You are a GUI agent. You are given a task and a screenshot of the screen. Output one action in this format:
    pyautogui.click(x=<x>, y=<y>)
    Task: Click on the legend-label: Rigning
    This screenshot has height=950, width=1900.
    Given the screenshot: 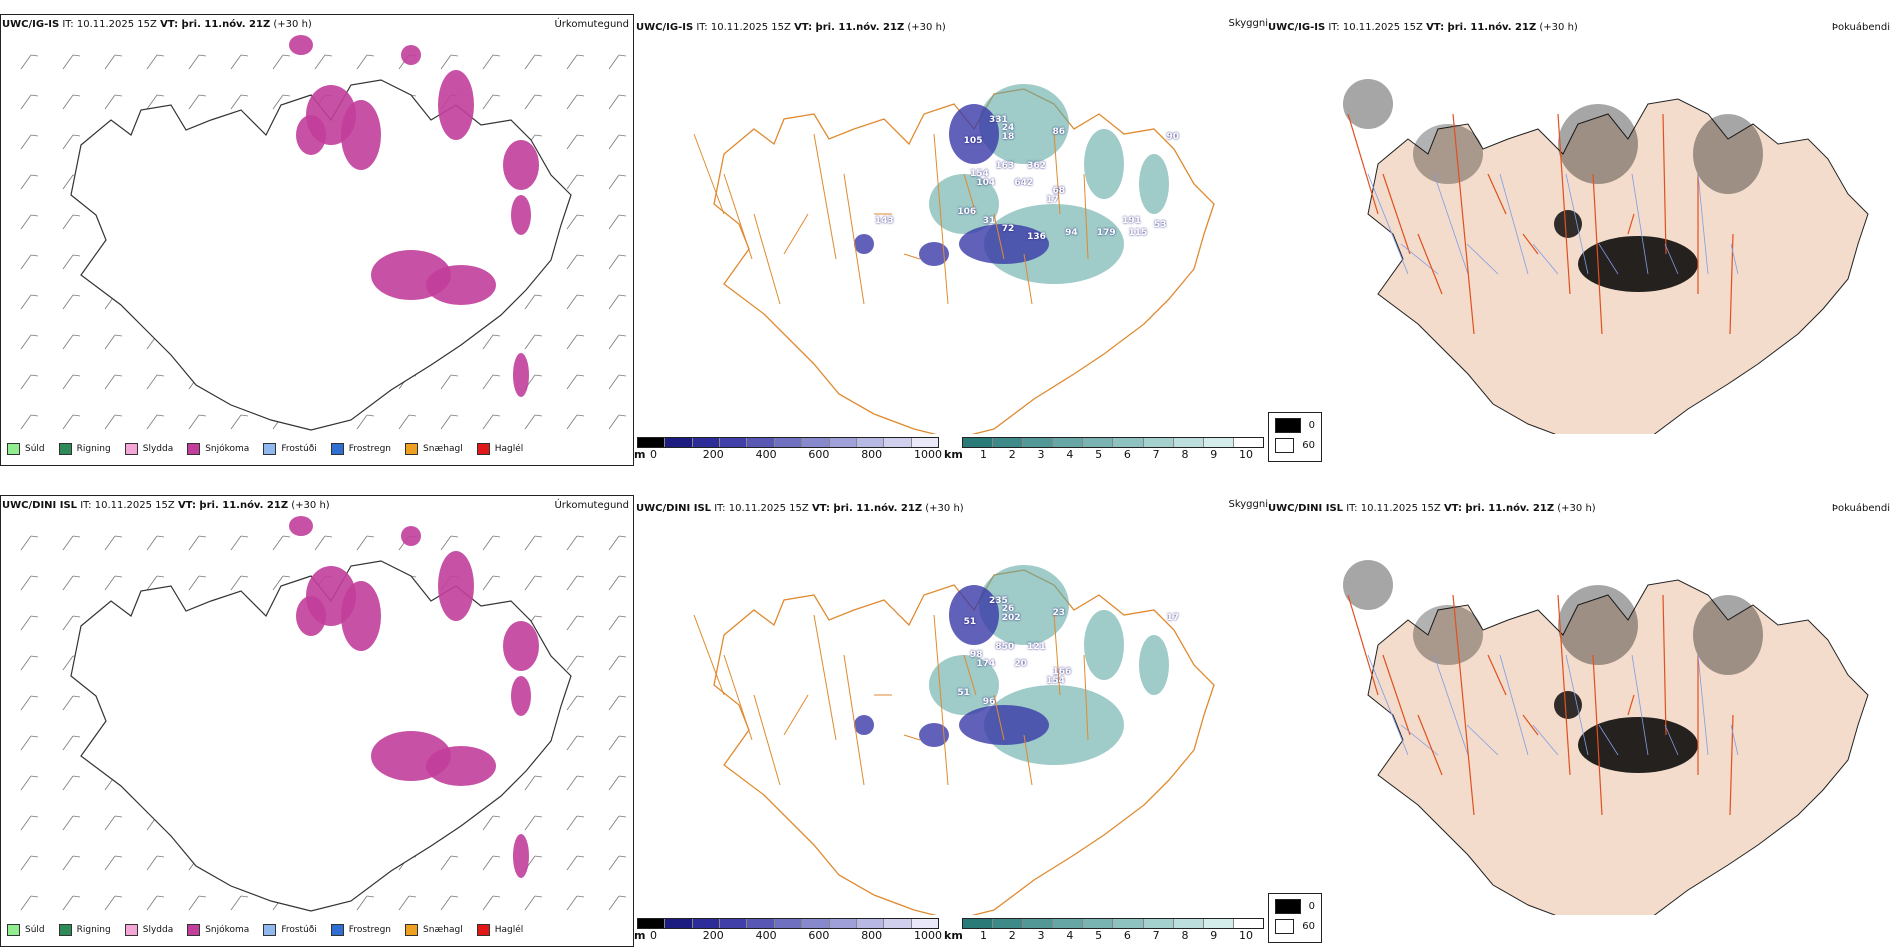 What is the action you would take?
    pyautogui.click(x=93, y=930)
    